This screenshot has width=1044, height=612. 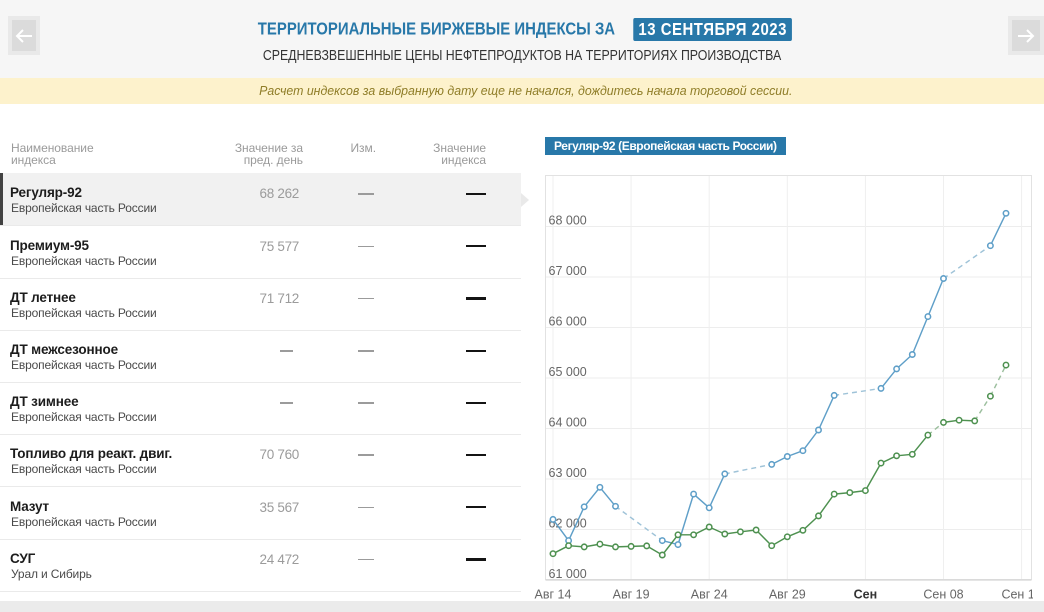 What do you see at coordinates (568, 524) in the screenshot?
I see `svg-text: 62 000` at bounding box center [568, 524].